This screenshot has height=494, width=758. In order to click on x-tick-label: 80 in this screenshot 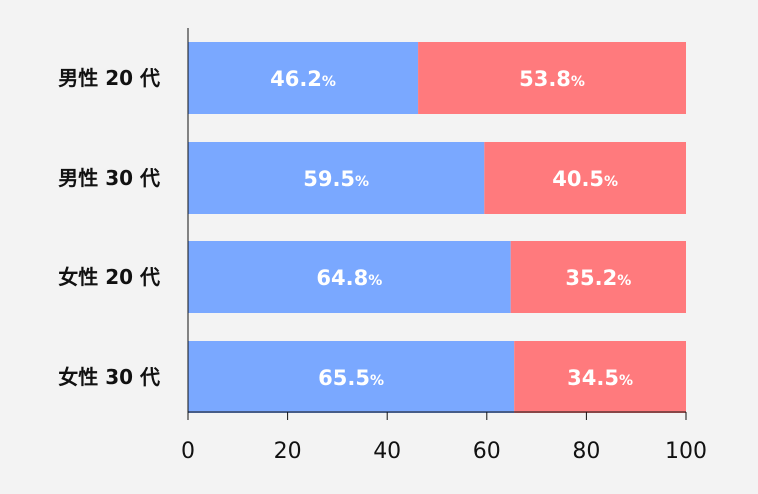, I will do `click(586, 451)`.